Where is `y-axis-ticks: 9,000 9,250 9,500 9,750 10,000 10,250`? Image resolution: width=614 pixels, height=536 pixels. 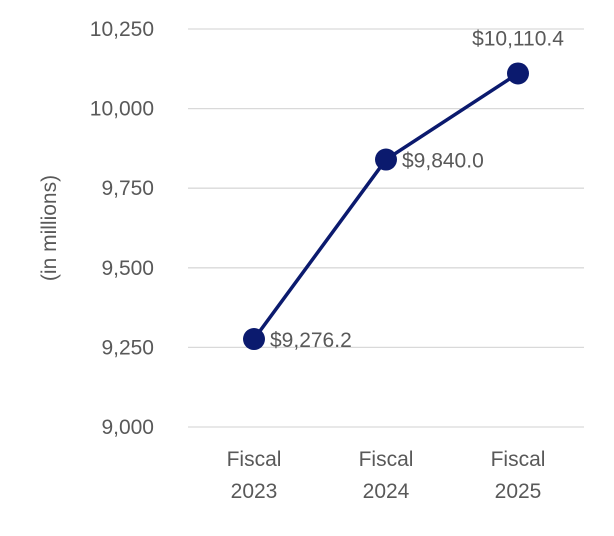 y-axis-ticks: 9,000 9,250 9,500 9,750 10,000 10,250 is located at coordinates (122, 228).